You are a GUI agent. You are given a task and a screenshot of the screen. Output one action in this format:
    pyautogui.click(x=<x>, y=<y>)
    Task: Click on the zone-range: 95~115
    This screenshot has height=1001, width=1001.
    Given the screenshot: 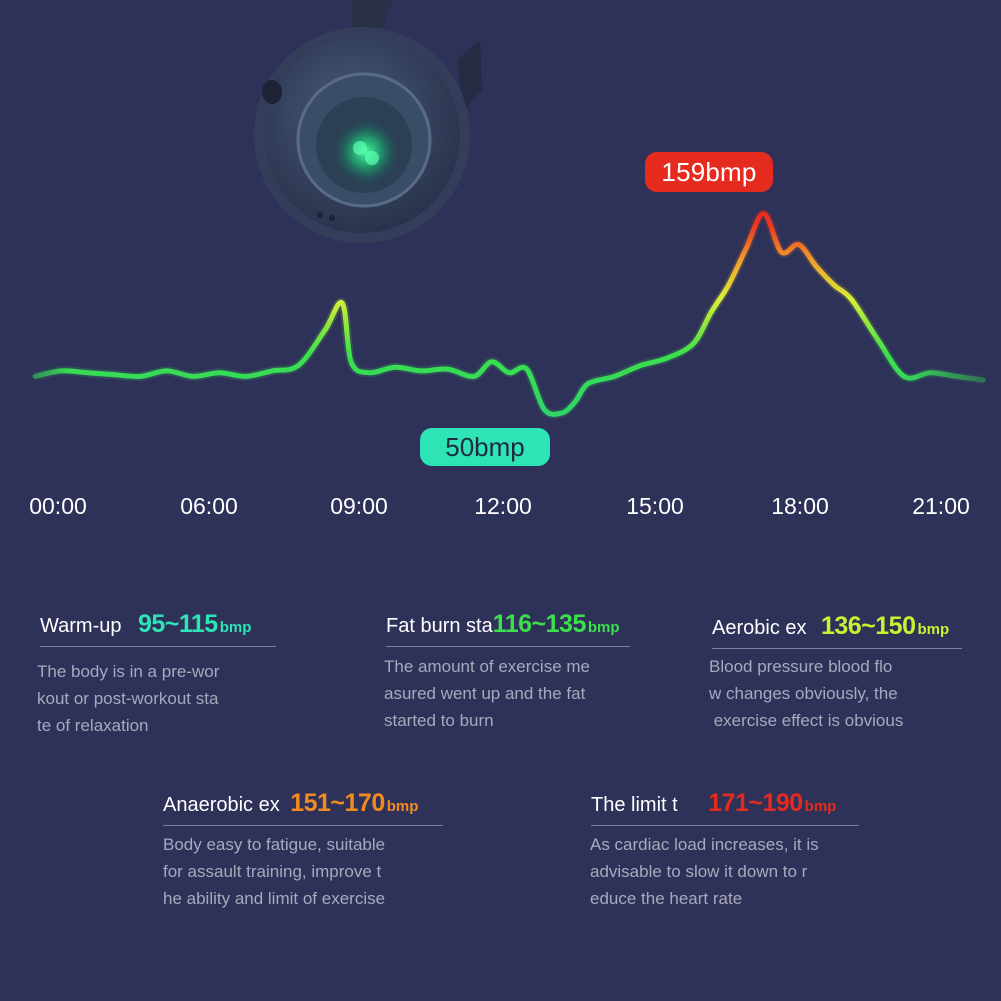 What is the action you would take?
    pyautogui.click(x=177, y=624)
    